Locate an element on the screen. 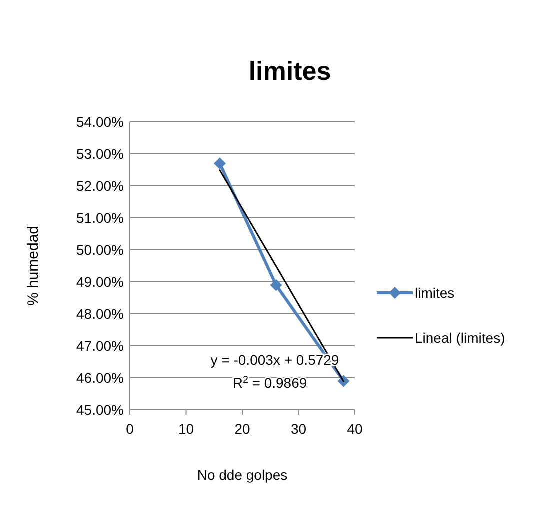  y-tick-label: 46.00% is located at coordinates (100, 378).